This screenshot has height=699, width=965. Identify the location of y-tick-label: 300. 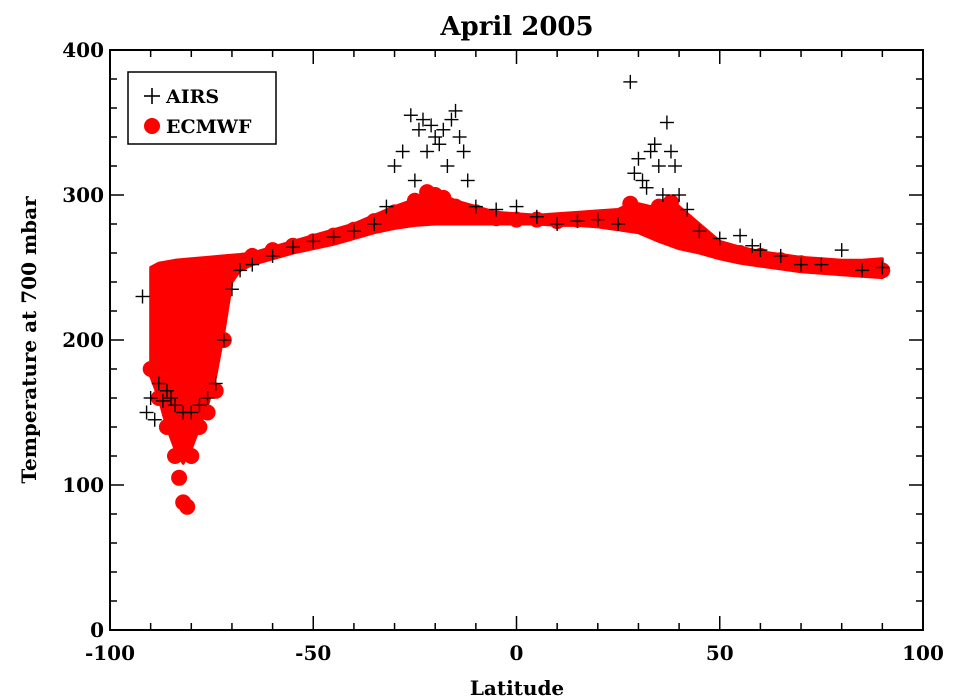
(83, 195).